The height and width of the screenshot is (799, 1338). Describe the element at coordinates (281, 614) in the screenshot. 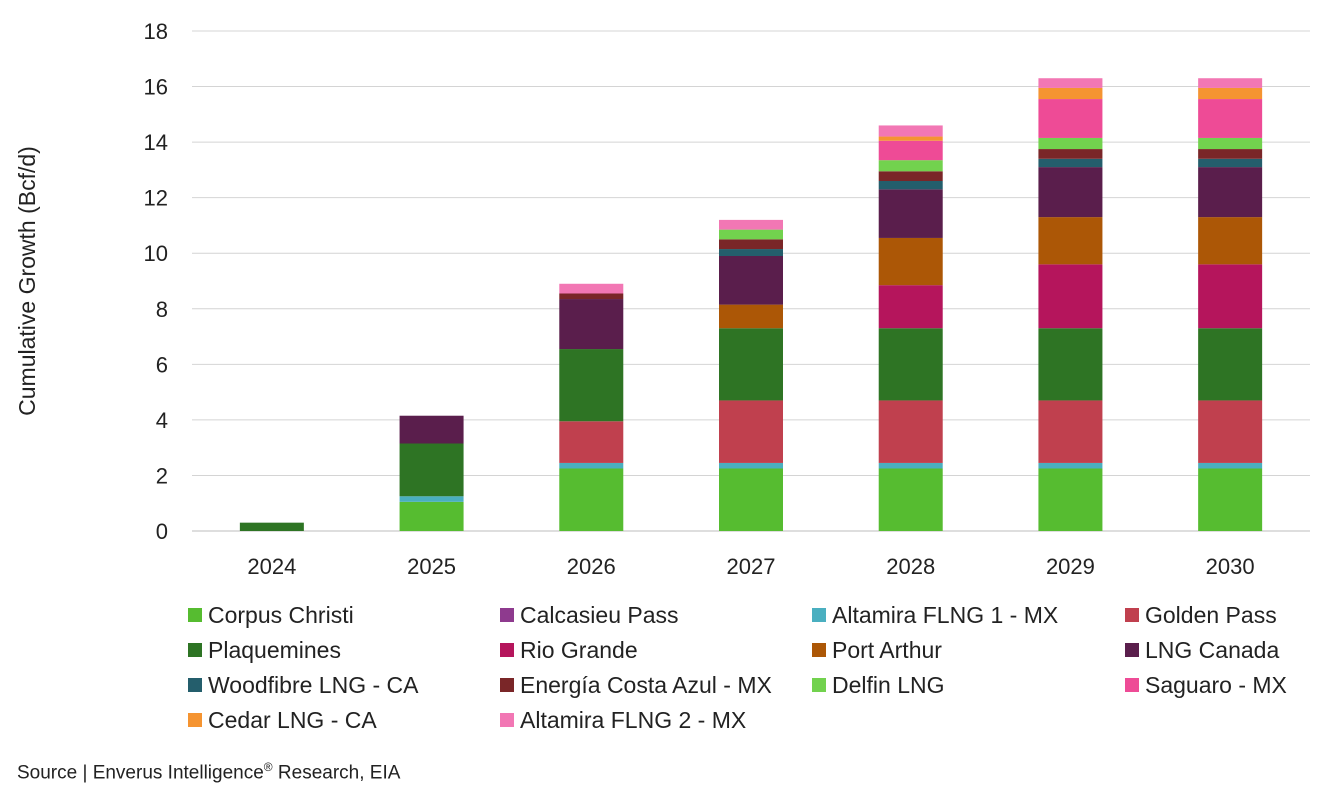

I see `legend-label: Corpus Christi` at that location.